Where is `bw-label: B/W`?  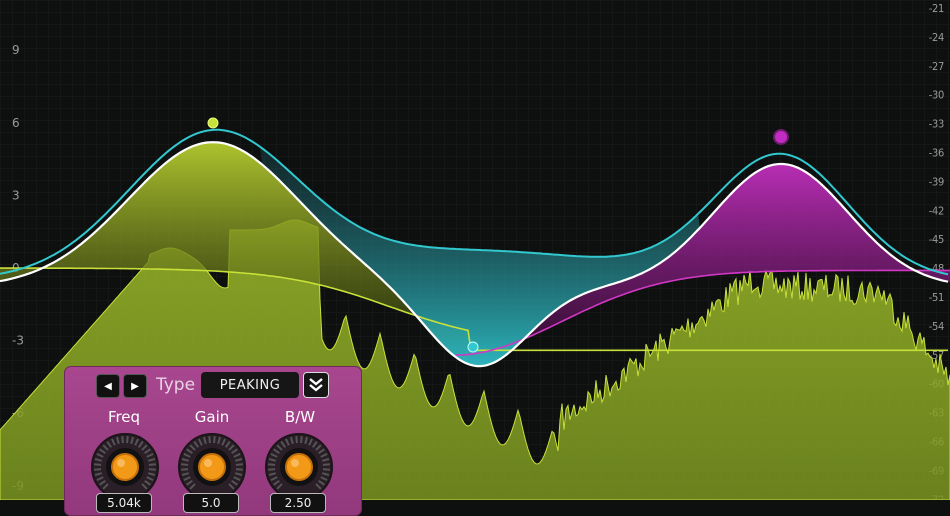 bw-label: B/W is located at coordinates (300, 417).